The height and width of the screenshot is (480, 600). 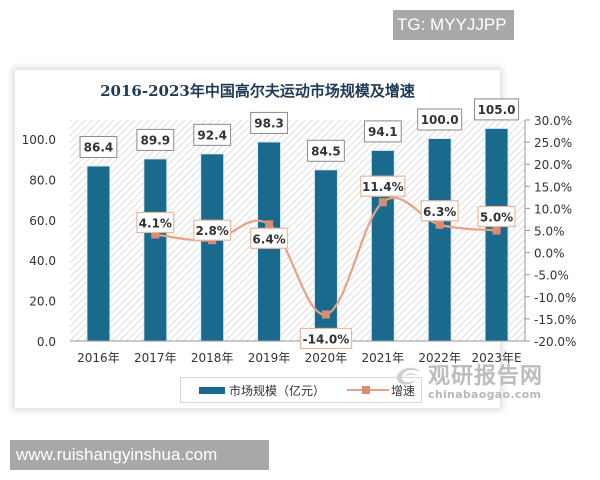 What do you see at coordinates (42, 302) in the screenshot?
I see `left-tick-label: 20.0` at bounding box center [42, 302].